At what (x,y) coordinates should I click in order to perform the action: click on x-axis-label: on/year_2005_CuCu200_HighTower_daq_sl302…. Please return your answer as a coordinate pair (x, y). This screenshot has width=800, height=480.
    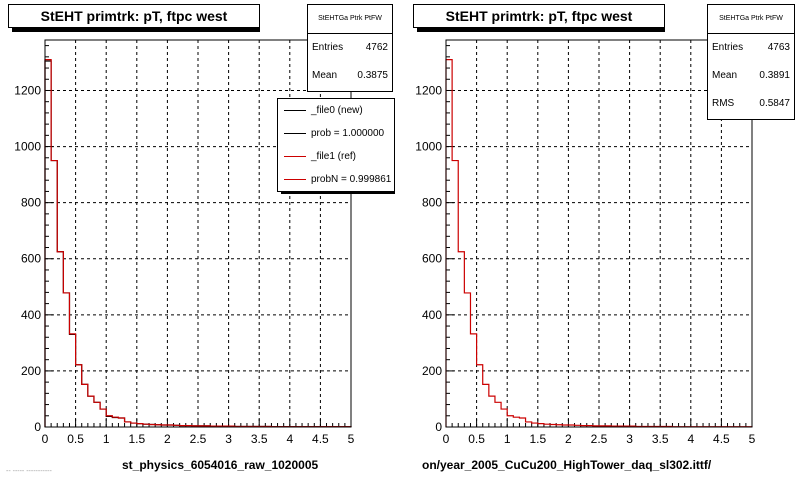
    Looking at the image, I should click on (567, 465).